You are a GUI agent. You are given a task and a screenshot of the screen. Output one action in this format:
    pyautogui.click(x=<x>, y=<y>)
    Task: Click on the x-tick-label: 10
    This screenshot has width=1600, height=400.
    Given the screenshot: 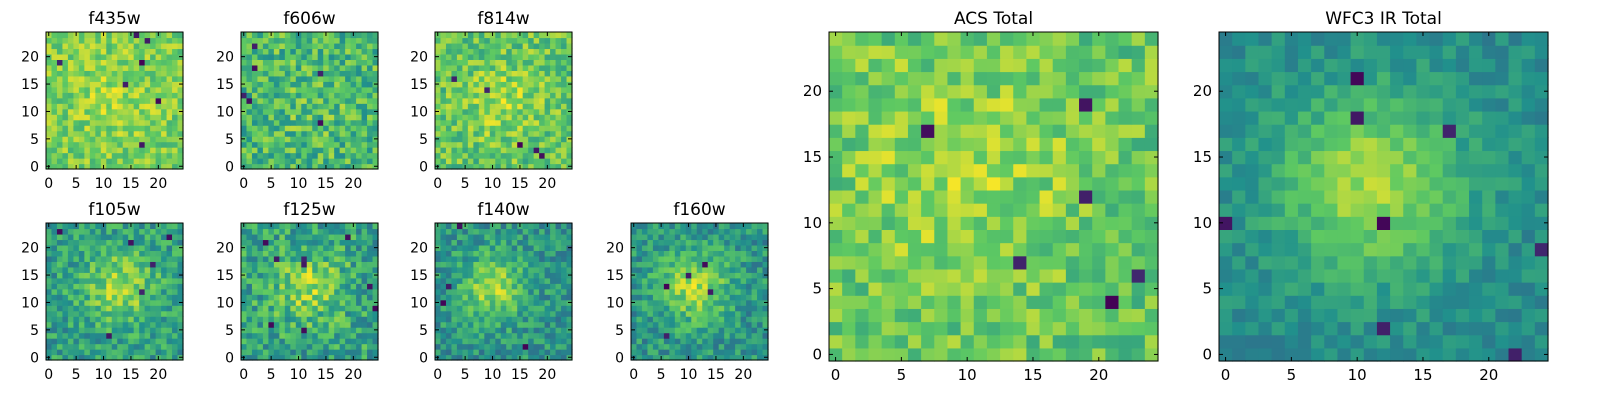 What is the action you would take?
    pyautogui.click(x=689, y=375)
    